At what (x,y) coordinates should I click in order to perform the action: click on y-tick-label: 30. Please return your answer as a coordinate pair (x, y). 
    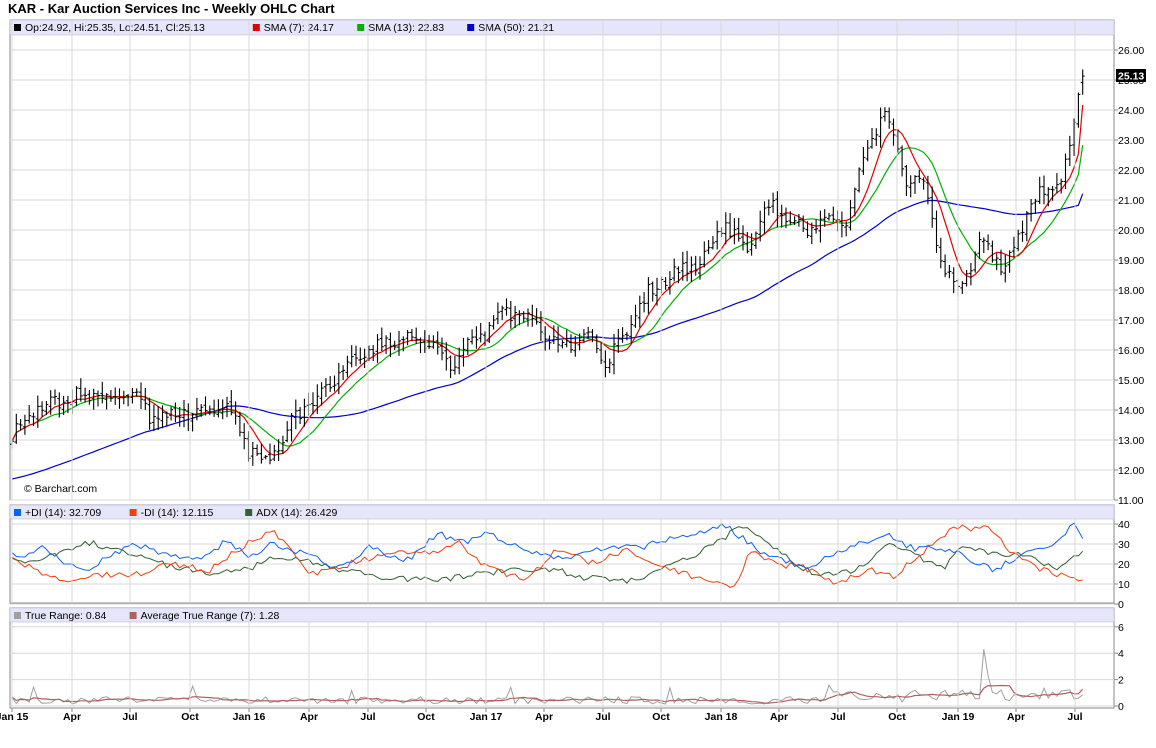
    Looking at the image, I should click on (1124, 545).